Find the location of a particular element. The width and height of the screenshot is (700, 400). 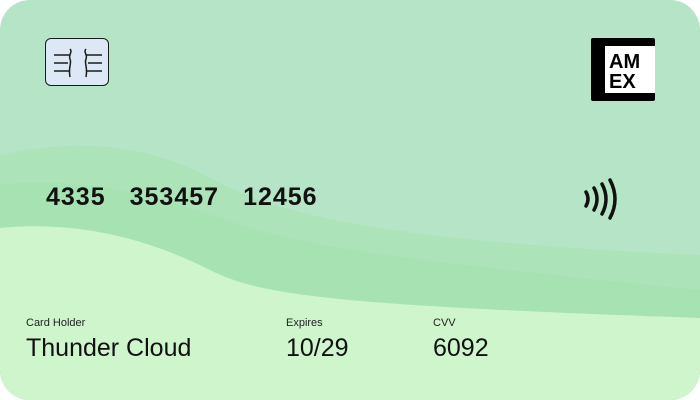

expires-label: Expires is located at coordinates (304, 323).